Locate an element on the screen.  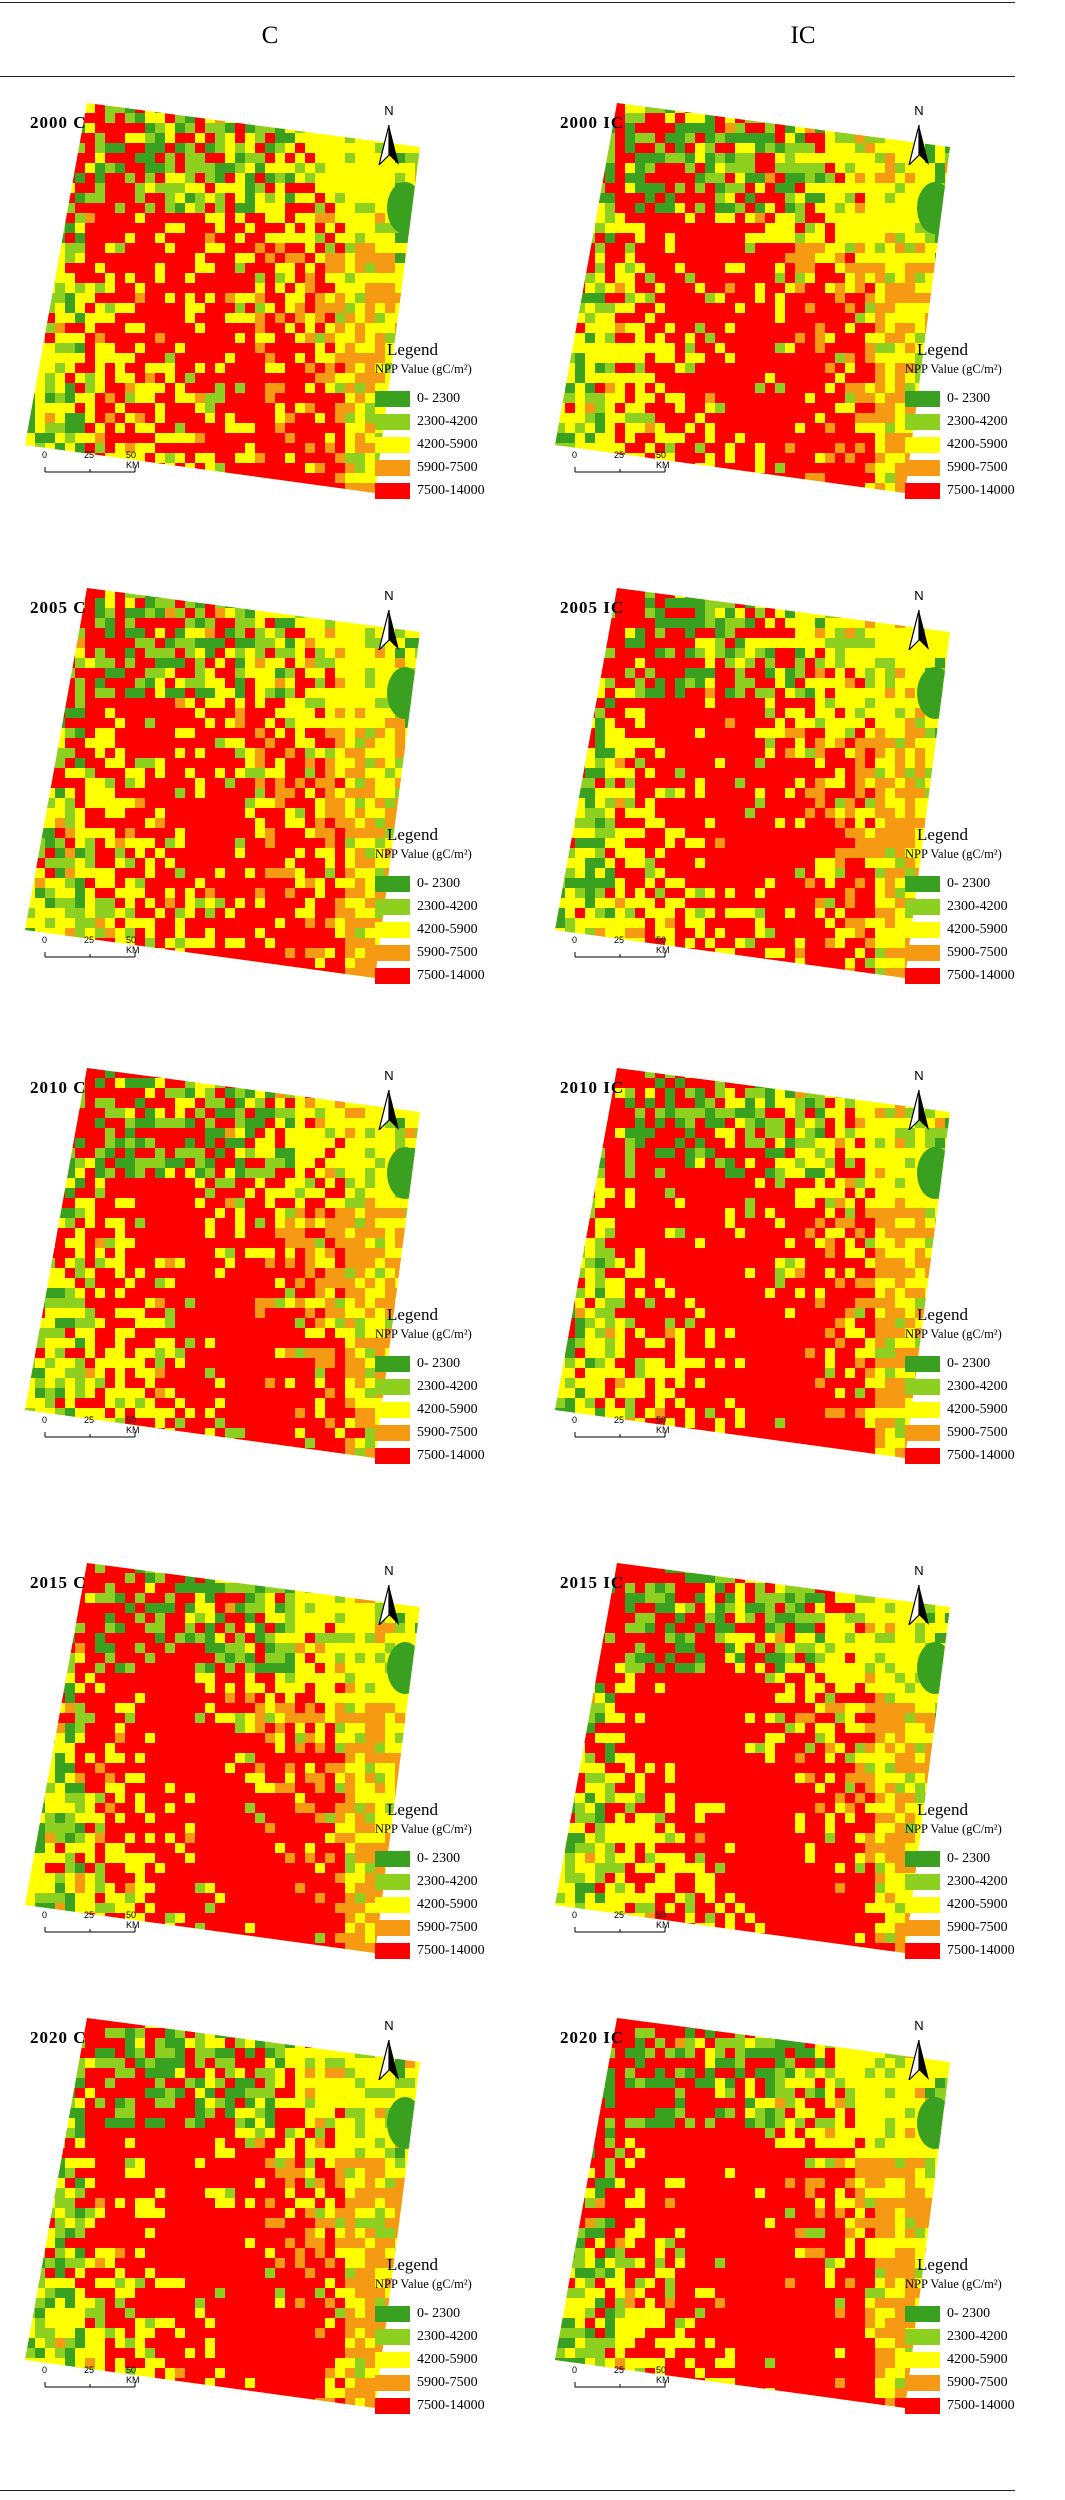
panel-label: 2020 C is located at coordinates (58, 2037).